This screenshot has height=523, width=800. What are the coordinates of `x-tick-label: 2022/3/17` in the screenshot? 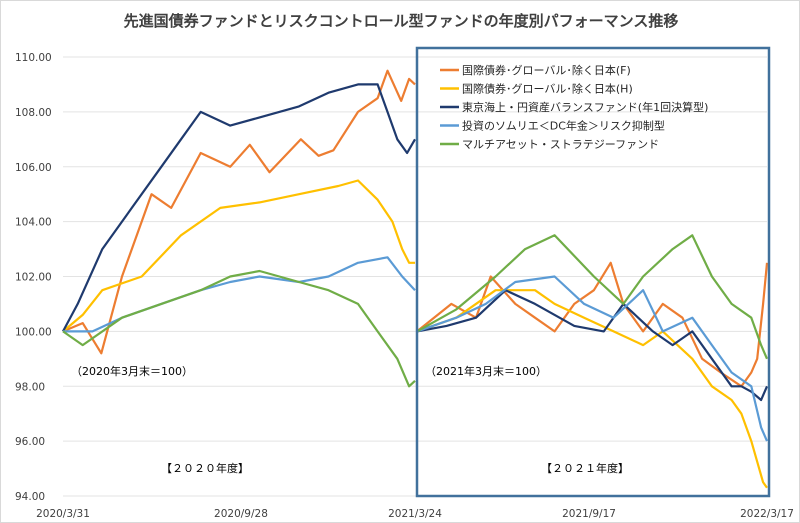 It's located at (767, 514).